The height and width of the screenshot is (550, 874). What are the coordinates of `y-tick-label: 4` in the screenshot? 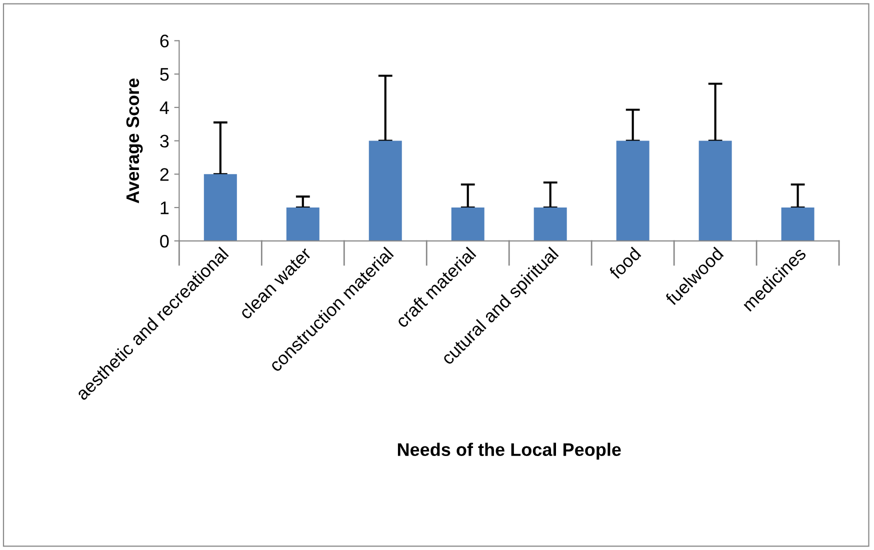 It's located at (164, 108).